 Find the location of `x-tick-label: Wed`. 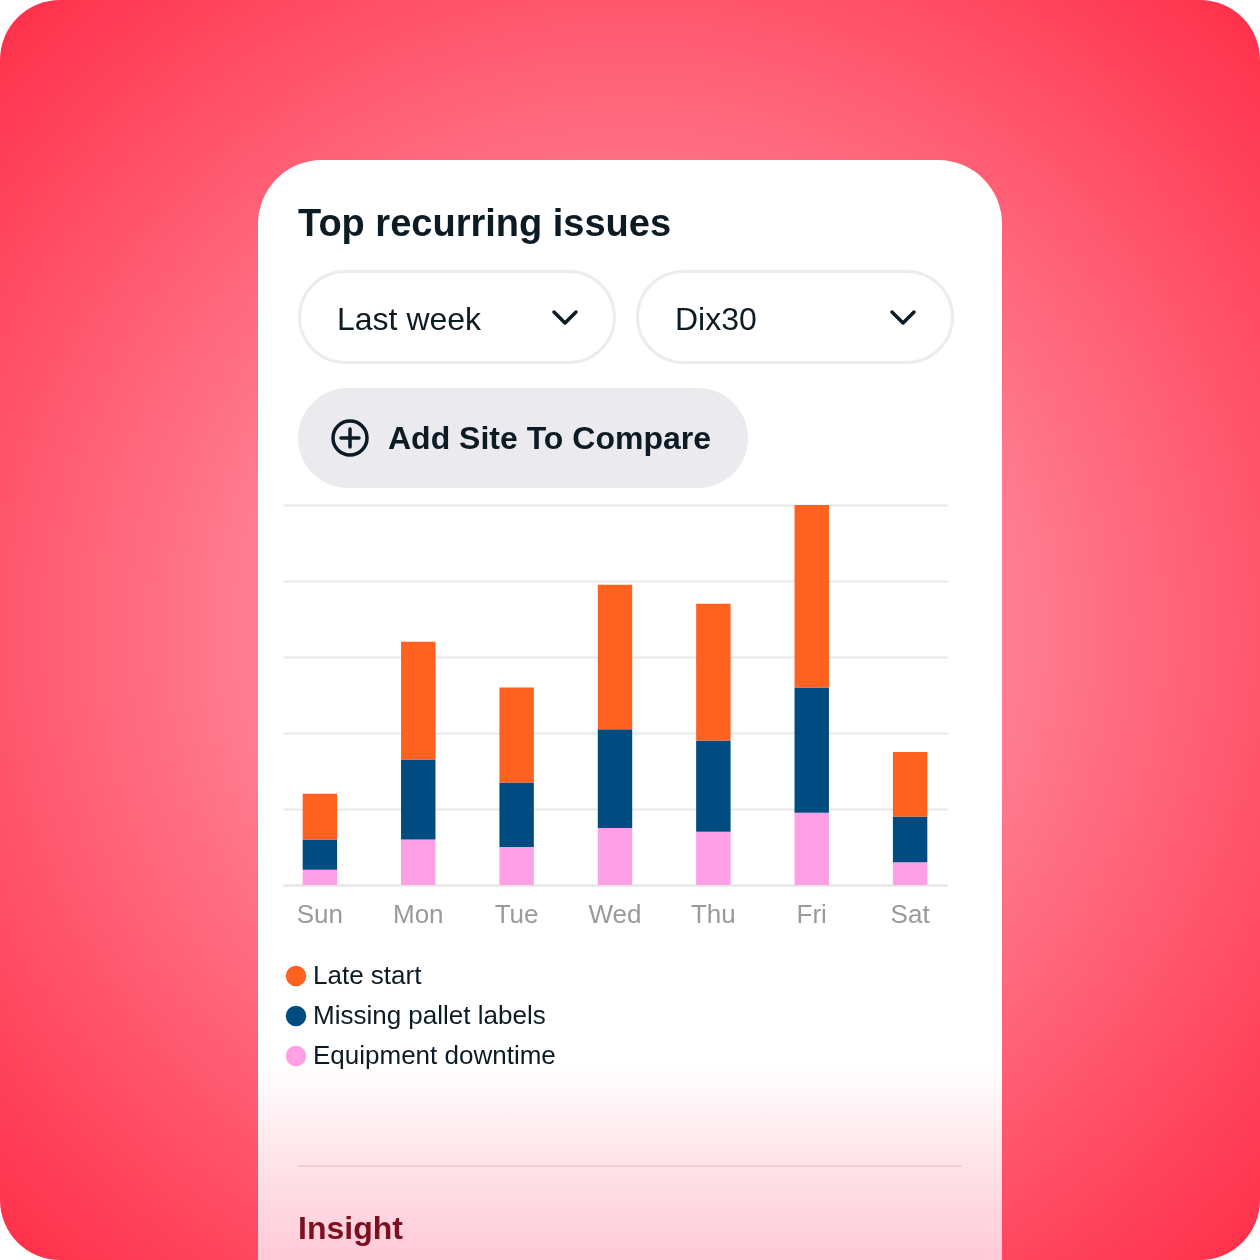

x-tick-label: Wed is located at coordinates (615, 913).